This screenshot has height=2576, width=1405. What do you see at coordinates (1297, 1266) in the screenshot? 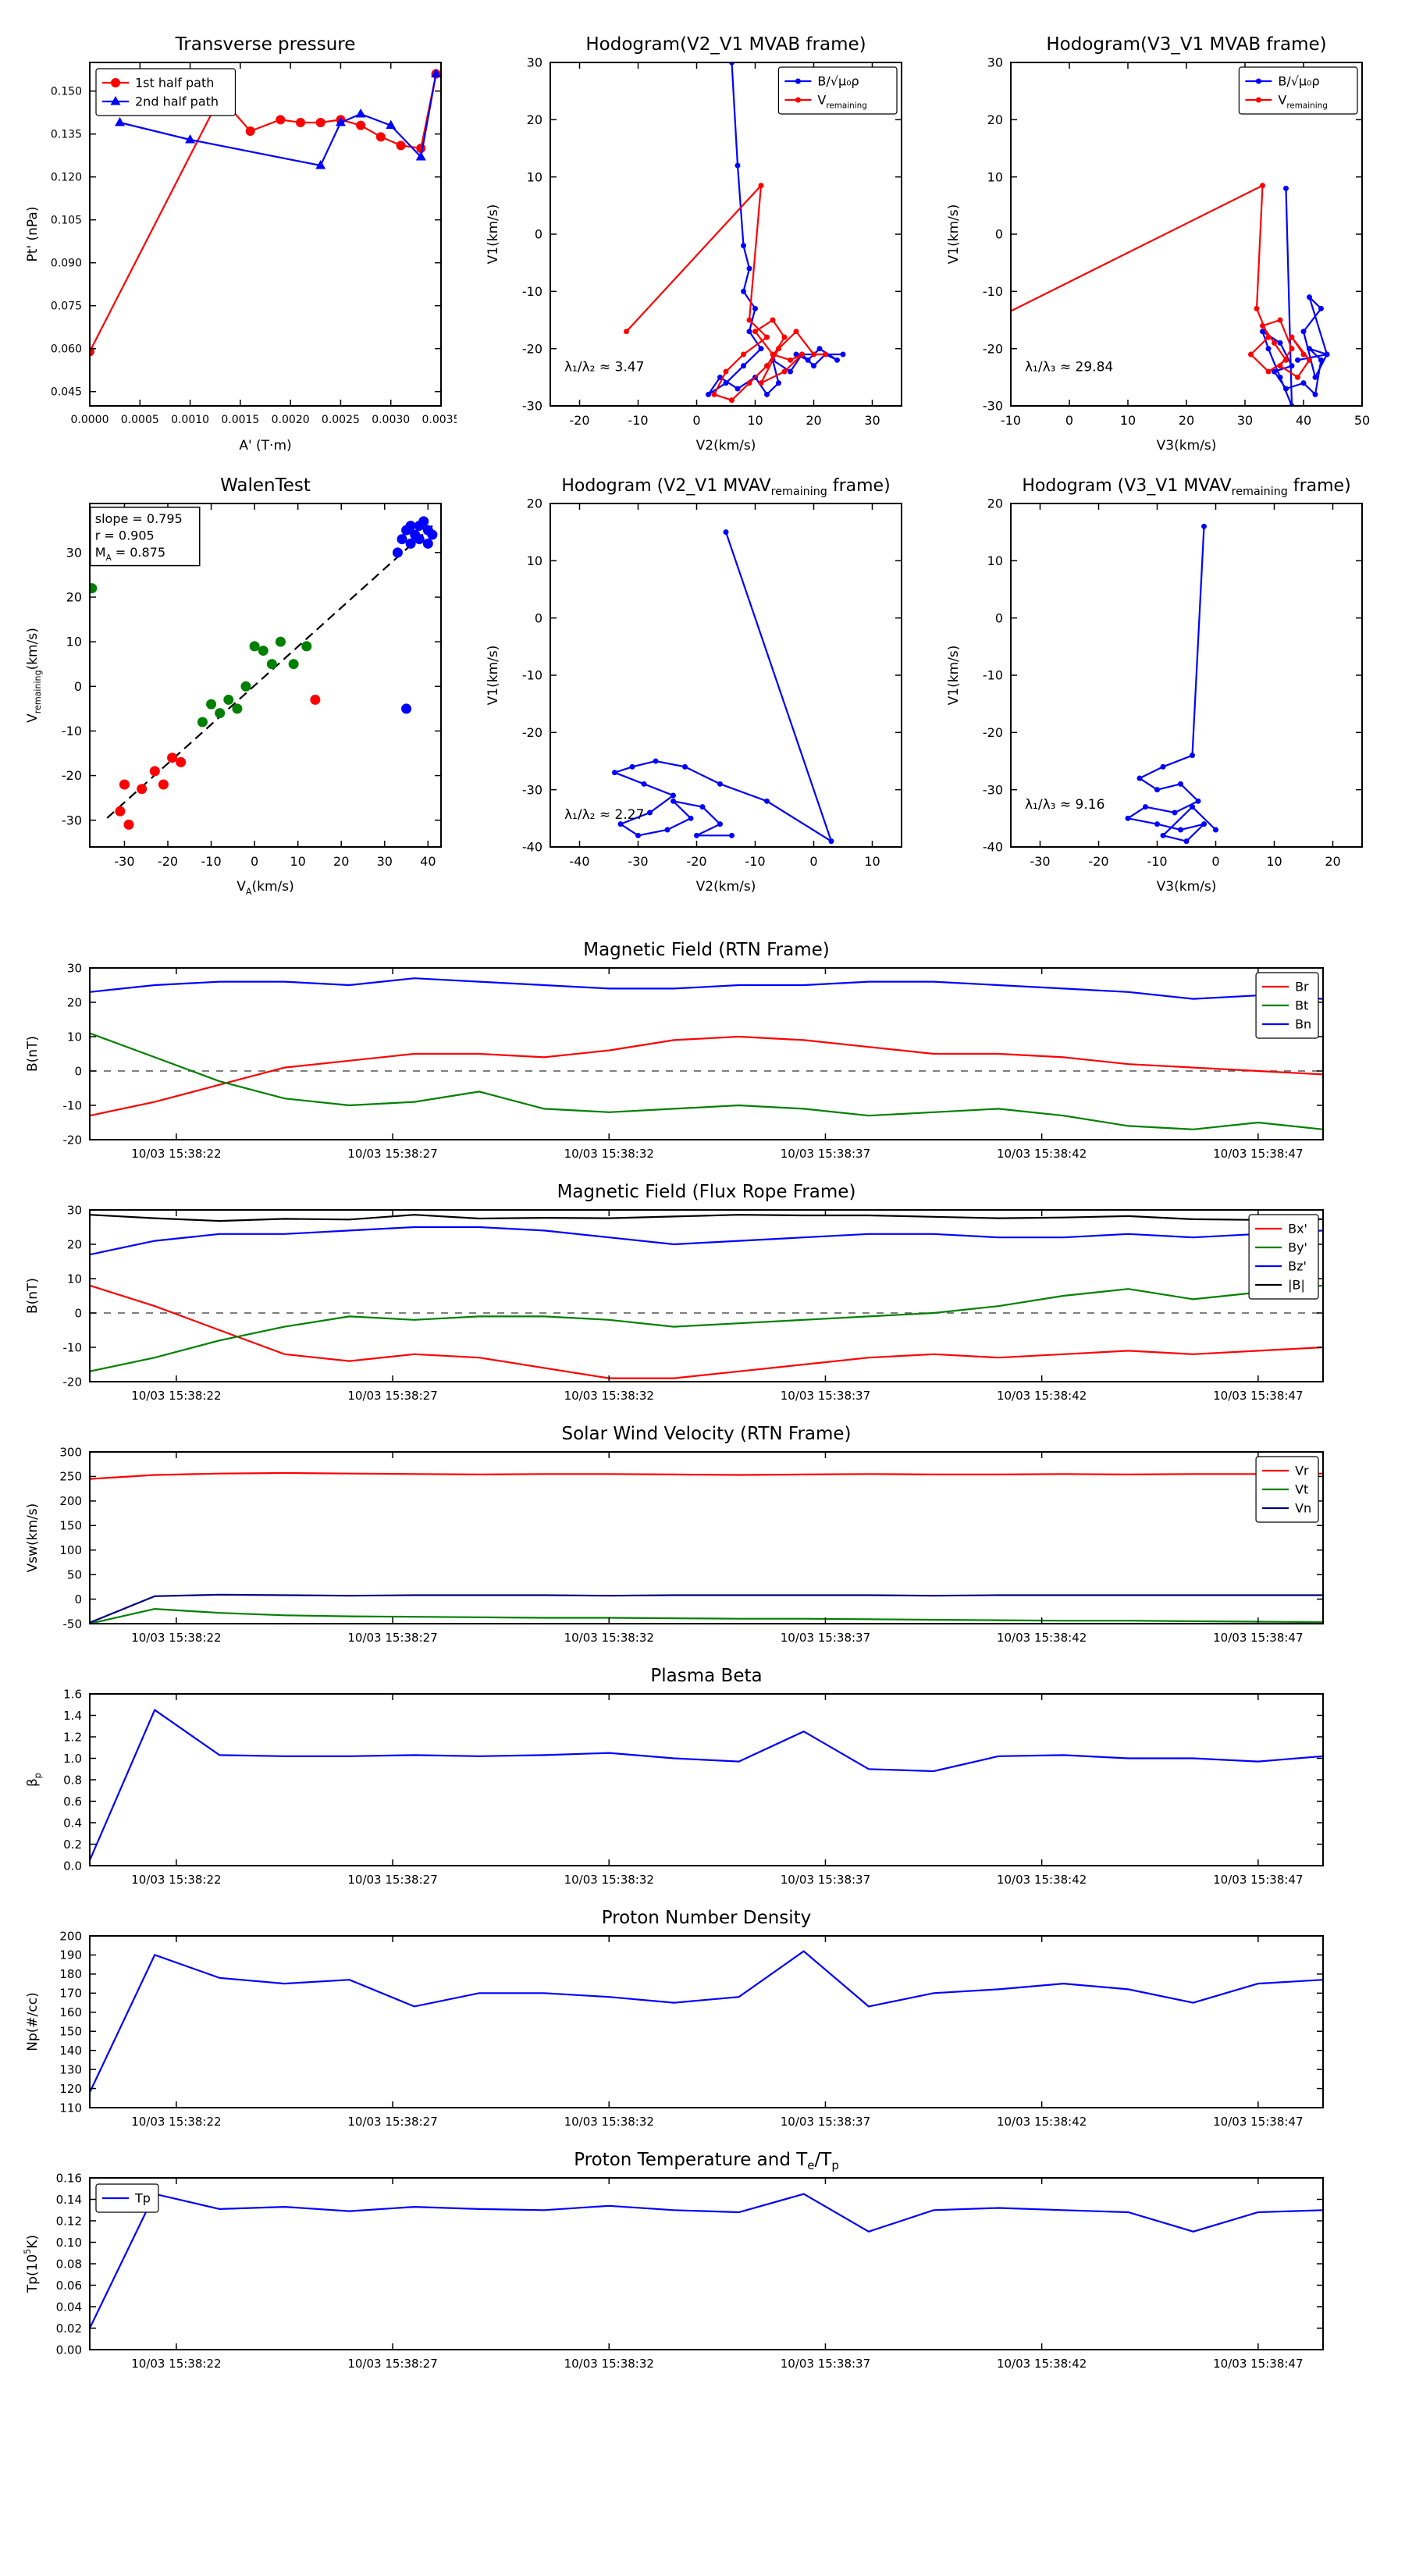
I see `legend-label: Bz'` at bounding box center [1297, 1266].